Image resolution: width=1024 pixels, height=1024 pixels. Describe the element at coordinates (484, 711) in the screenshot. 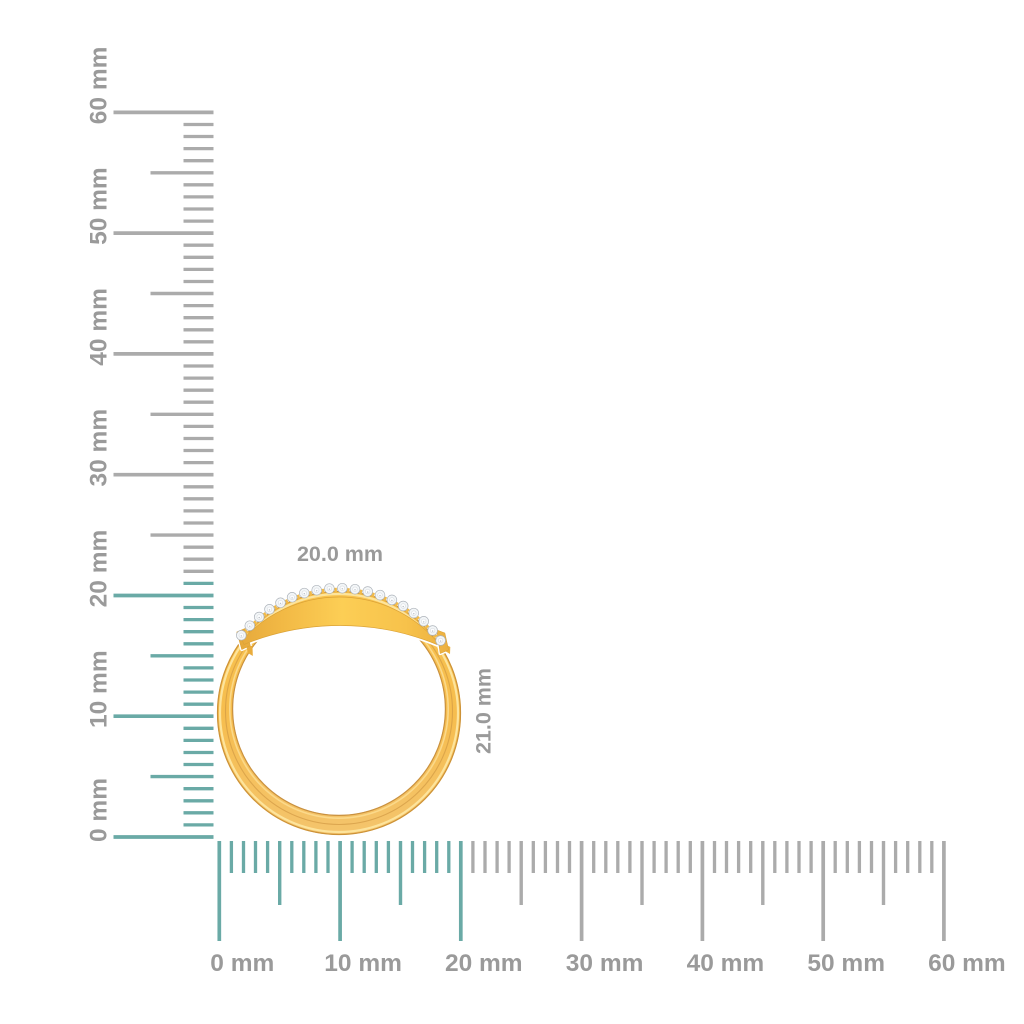

I see `svg-text: 21.0 mm` at that location.